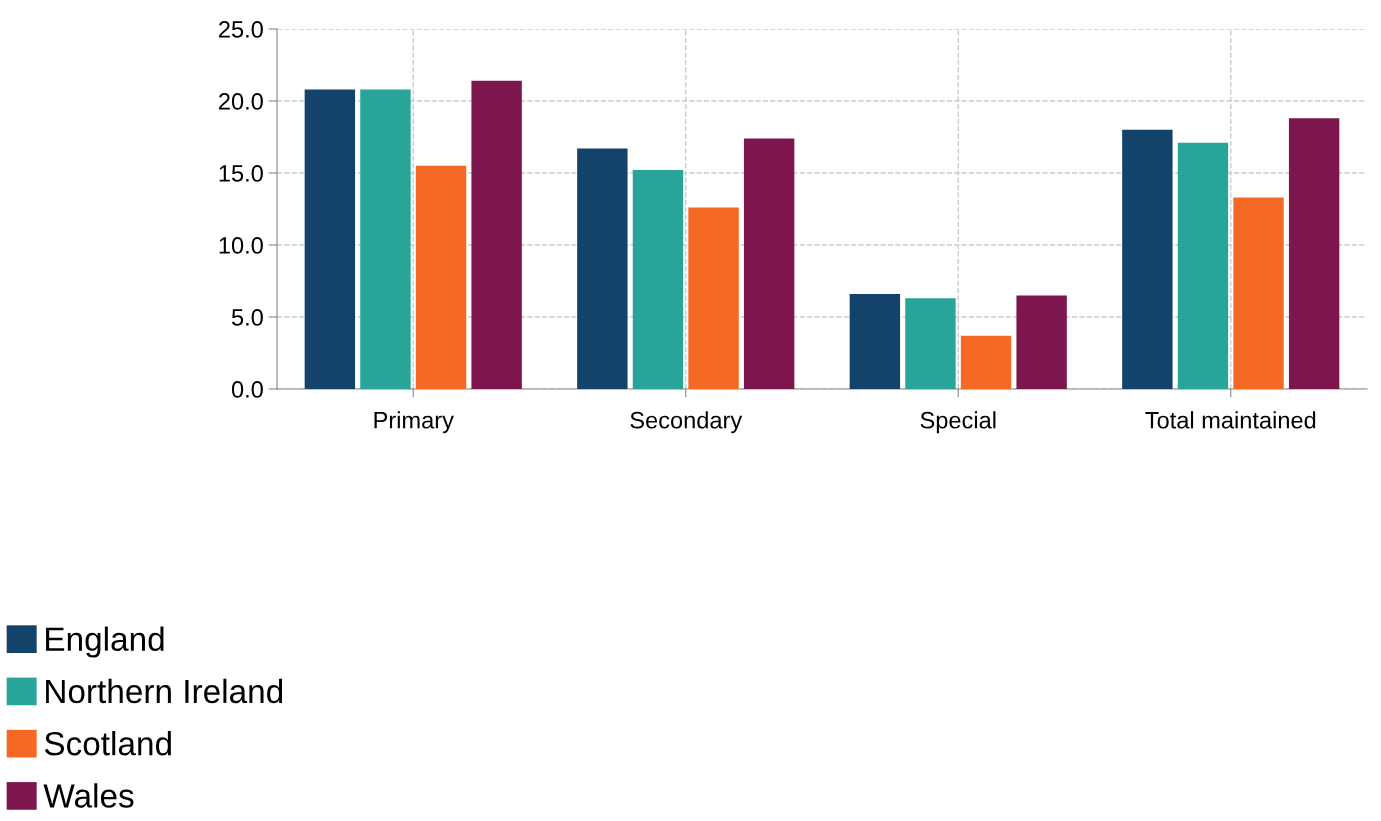 The image size is (1381, 821). Describe the element at coordinates (241, 101) in the screenshot. I see `y-tick-label: 20.0` at that location.